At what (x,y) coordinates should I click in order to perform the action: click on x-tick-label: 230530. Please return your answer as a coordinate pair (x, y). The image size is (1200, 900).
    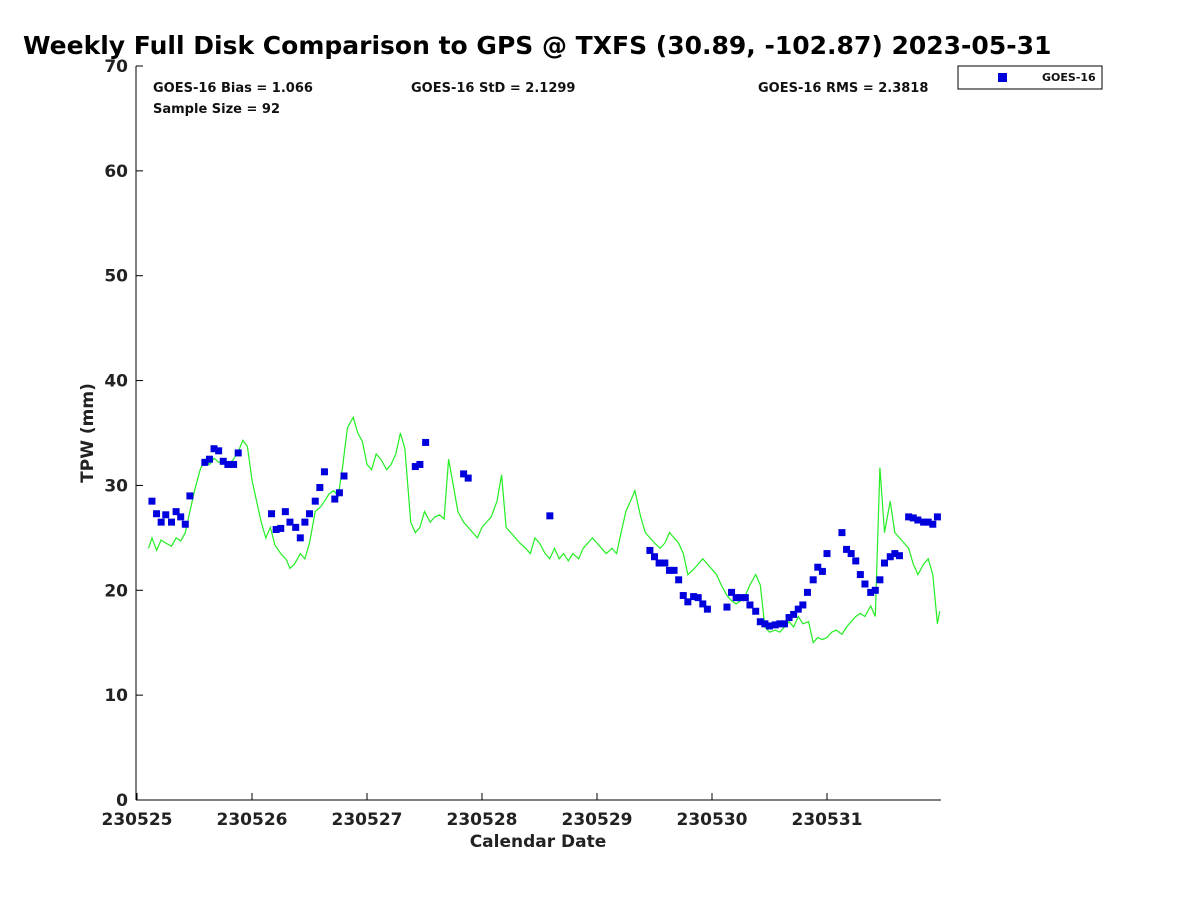
    Looking at the image, I should click on (712, 820).